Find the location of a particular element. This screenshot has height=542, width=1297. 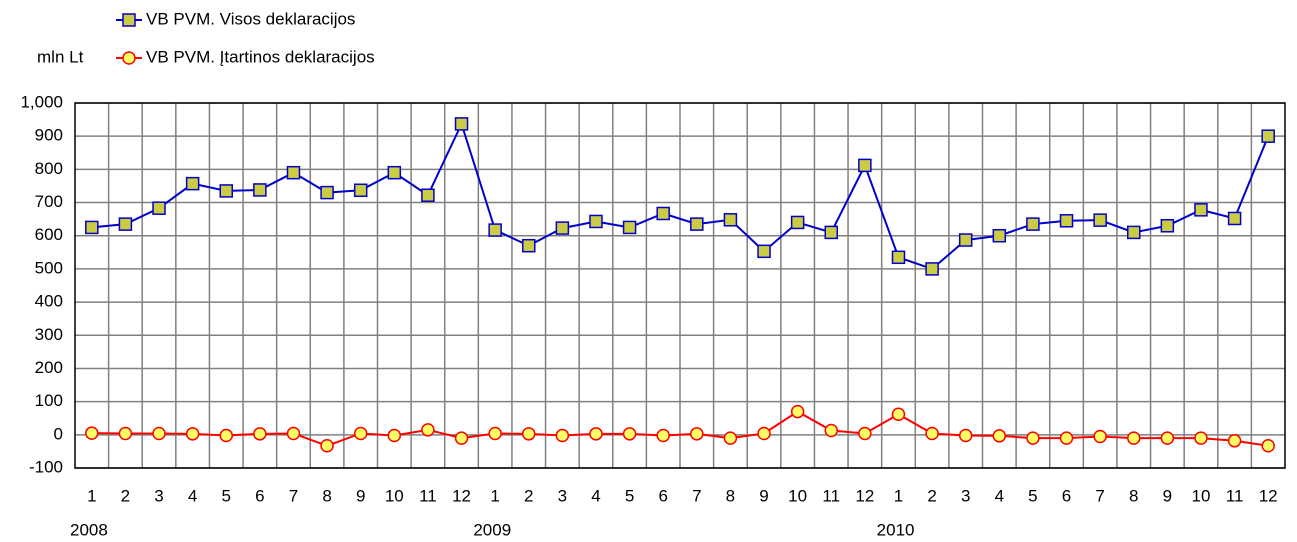

y-tick-label: 1,000 is located at coordinates (41, 101).